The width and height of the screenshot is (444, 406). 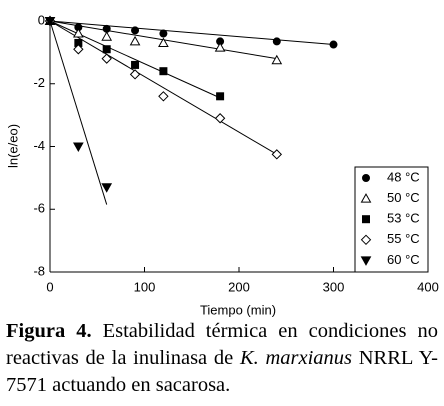 What do you see at coordinates (39, 270) in the screenshot?
I see `y-tick-label: -8` at bounding box center [39, 270].